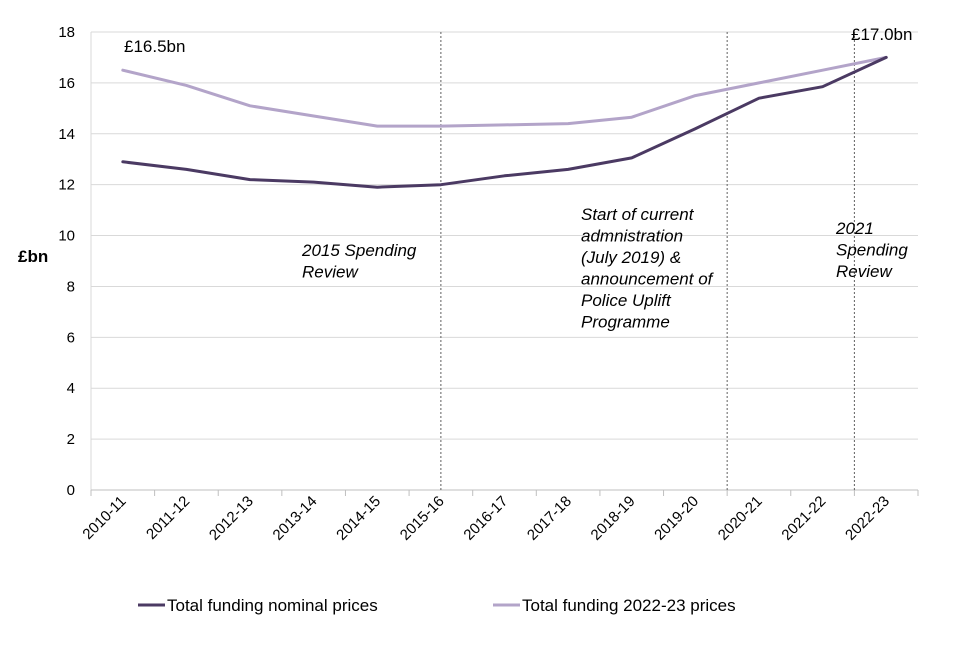 Image resolution: width=960 pixels, height=645 pixels. Describe the element at coordinates (272, 605) in the screenshot. I see `legend-label: Total funding nominal prices` at that location.